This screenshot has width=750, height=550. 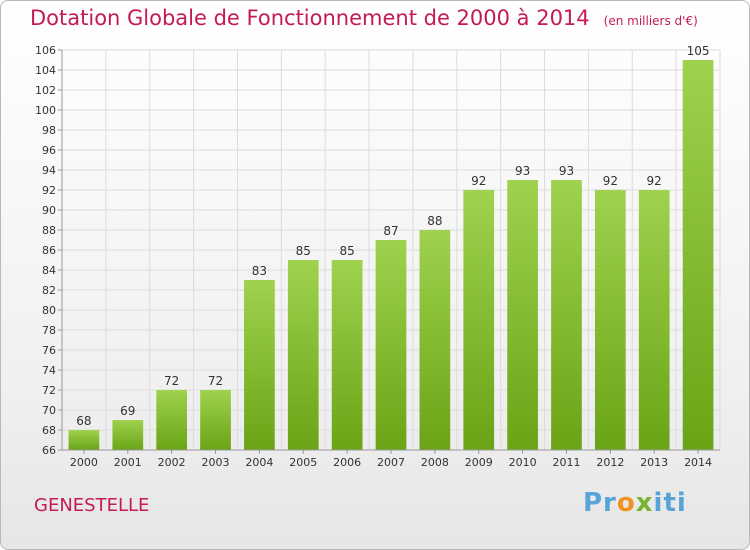 I want to click on y-tick-label: 100, so click(x=45, y=110).